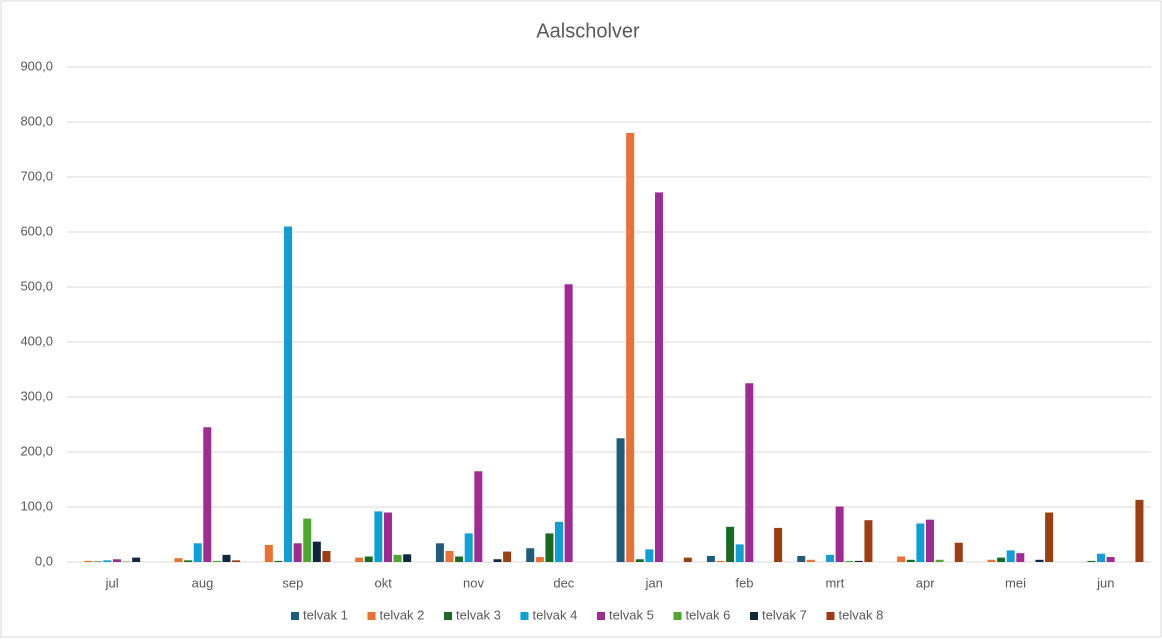  I want to click on legend-label: telvak 7, so click(784, 614).